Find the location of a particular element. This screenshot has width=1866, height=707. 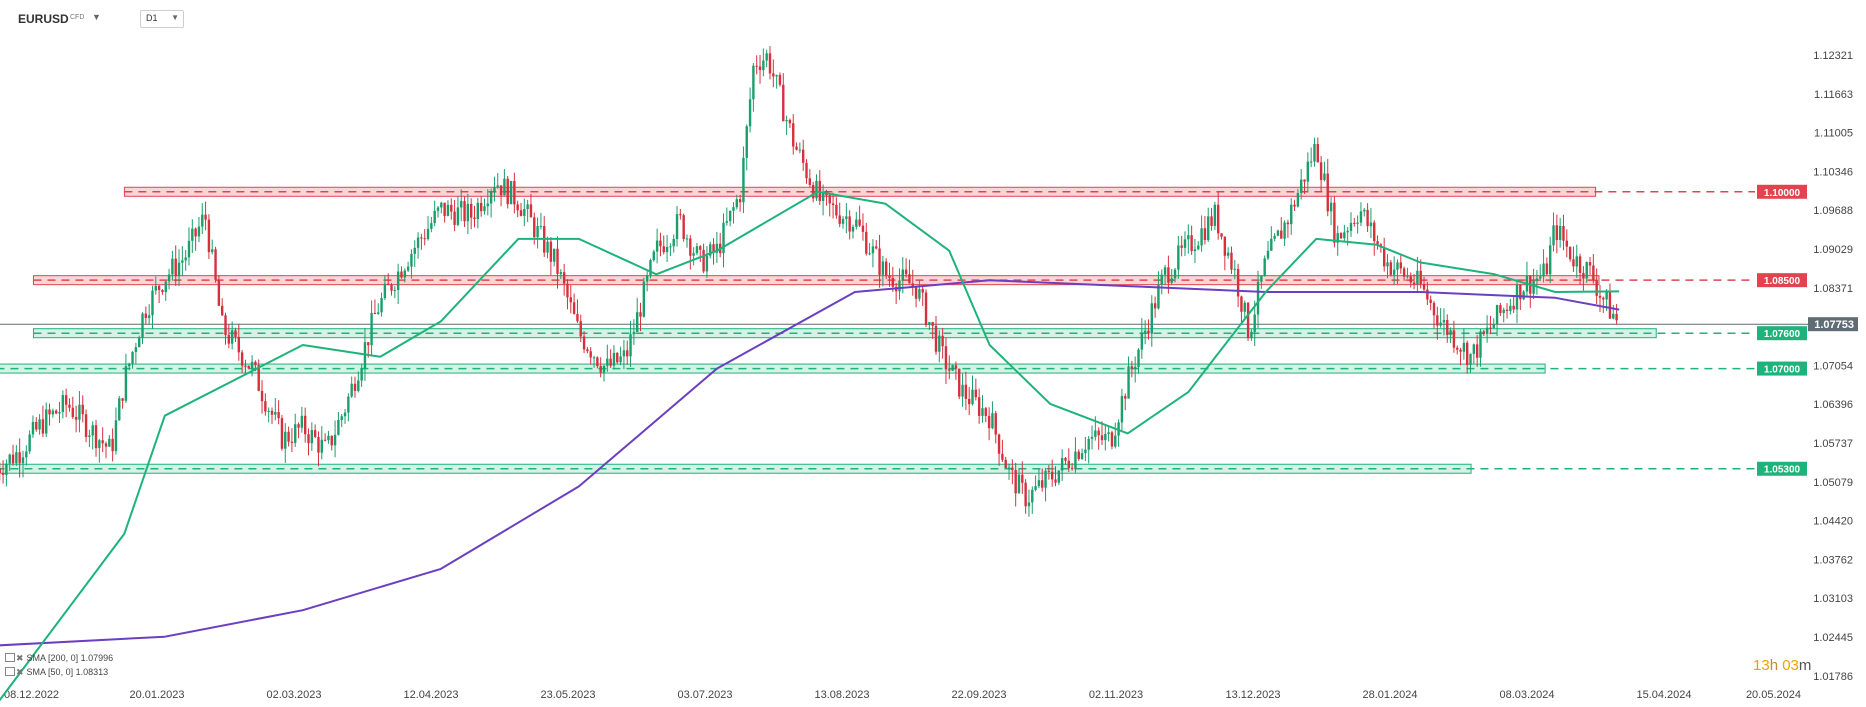

x-tick-label: 02.03.2023 is located at coordinates (293, 695).